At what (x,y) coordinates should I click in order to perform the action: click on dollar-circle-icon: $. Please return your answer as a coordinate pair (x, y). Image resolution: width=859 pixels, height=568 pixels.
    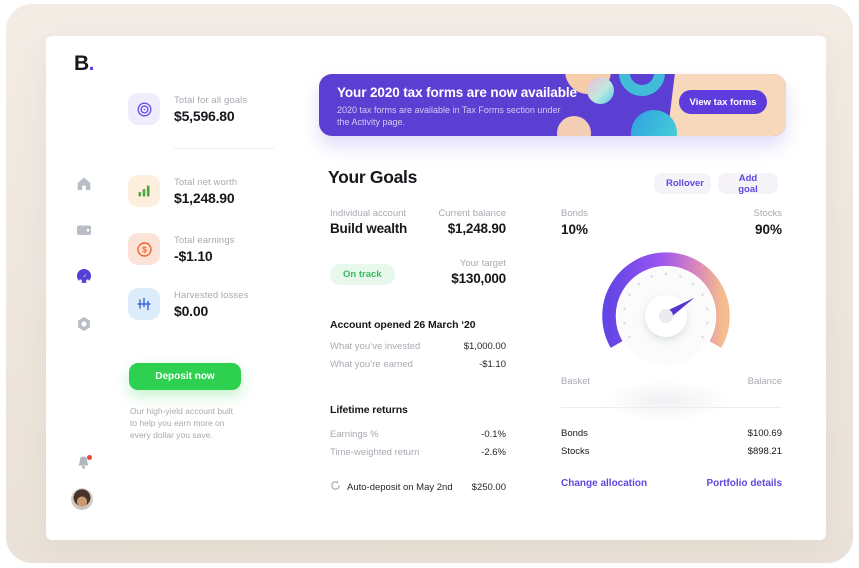
    Looking at the image, I should click on (144, 249).